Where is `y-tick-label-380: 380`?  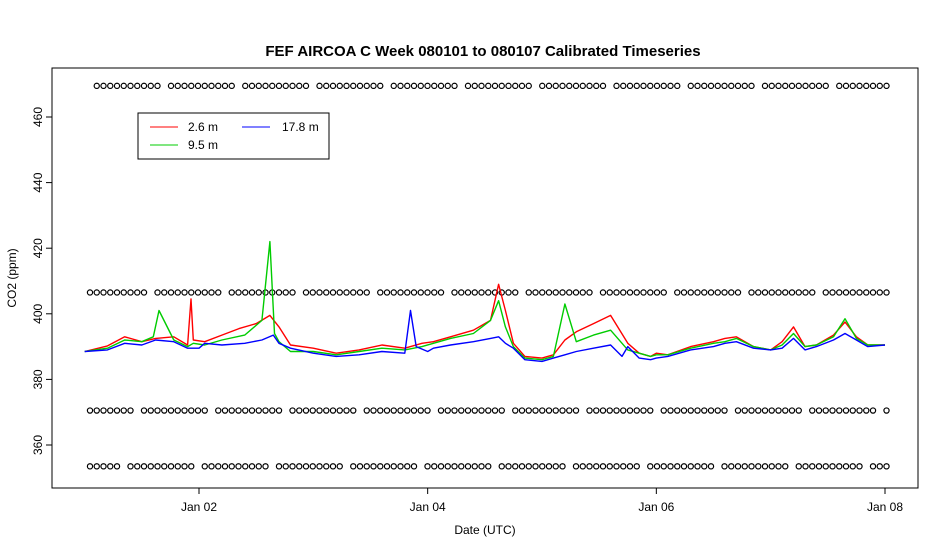 y-tick-label-380: 380 is located at coordinates (38, 379).